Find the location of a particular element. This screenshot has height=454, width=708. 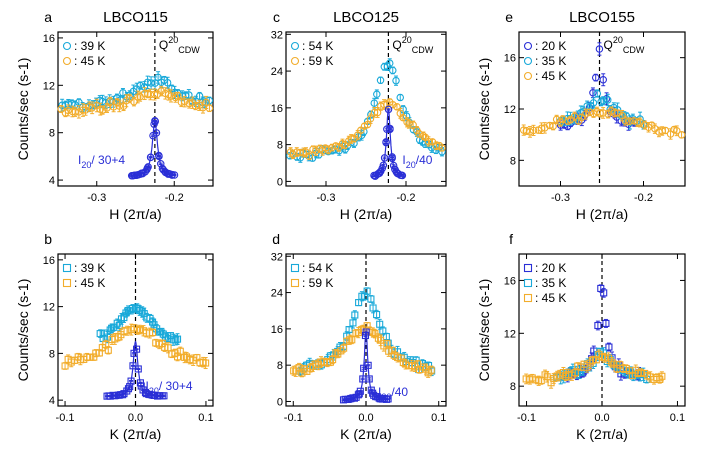

x-axis-label: H (2π/a) is located at coordinates (366, 214).